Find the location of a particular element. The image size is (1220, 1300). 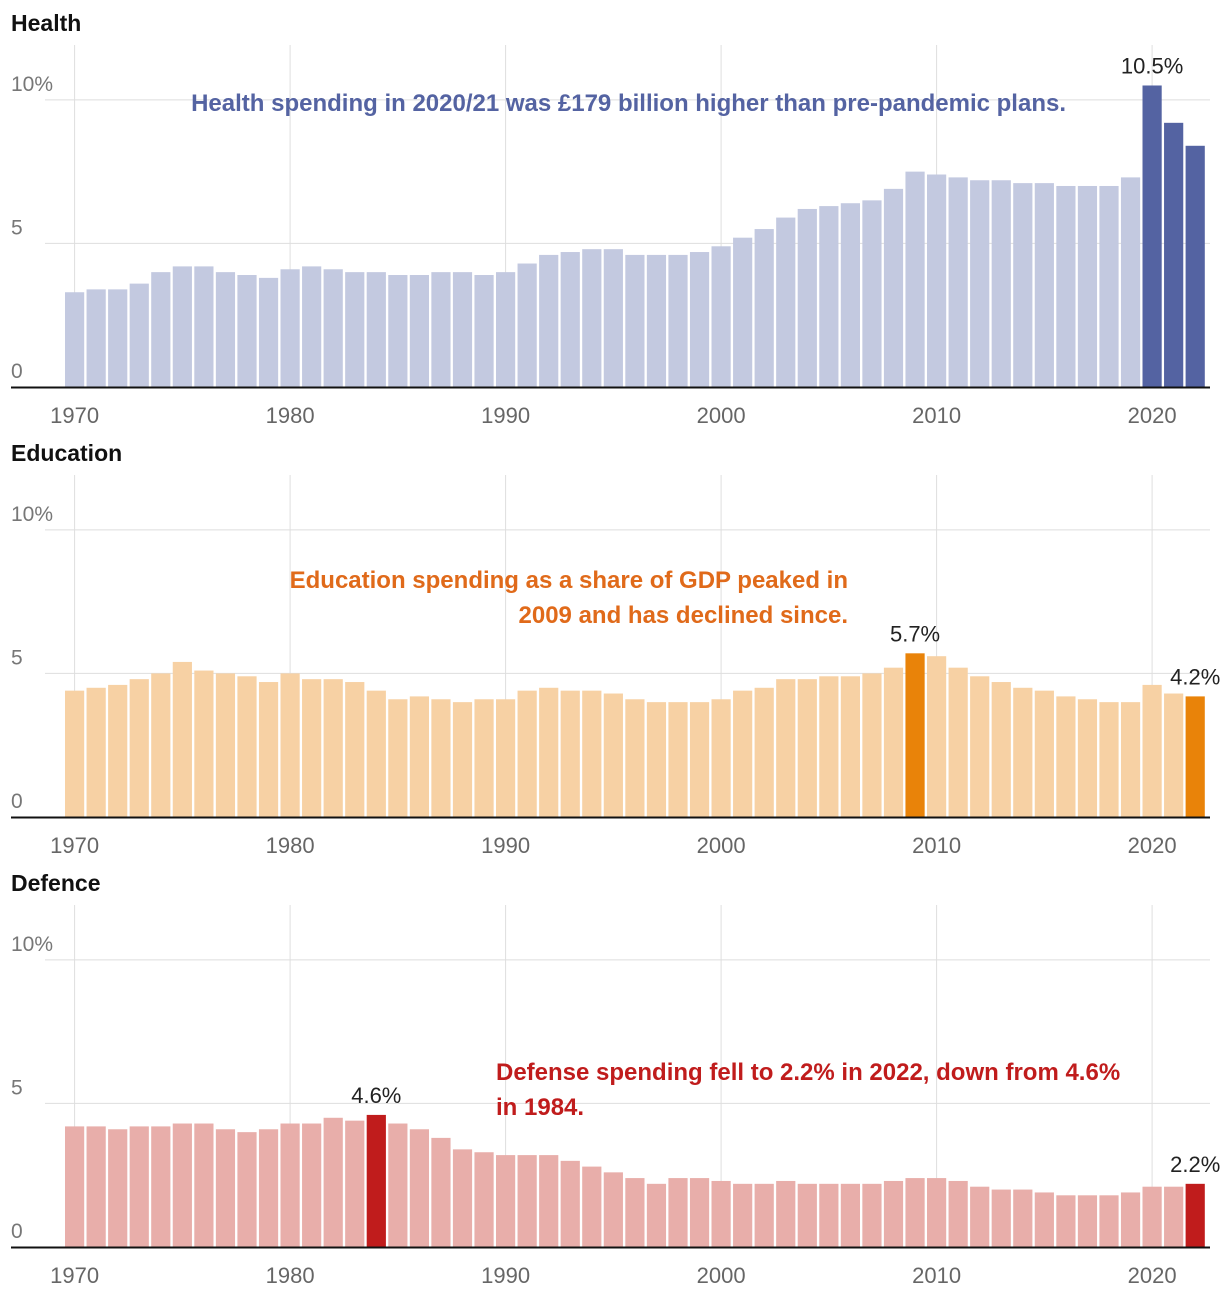

defence-bar-1971 is located at coordinates (96, 1186).